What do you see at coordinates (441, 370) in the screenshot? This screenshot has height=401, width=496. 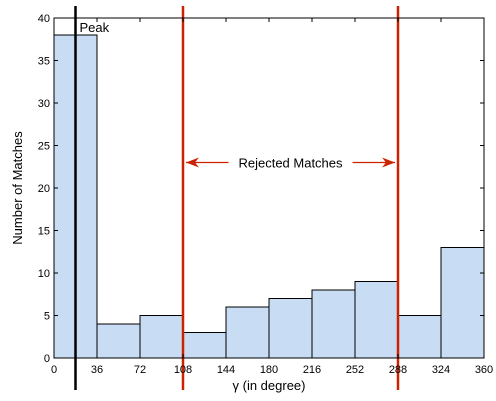 I see `x-tick-label: 324` at bounding box center [441, 370].